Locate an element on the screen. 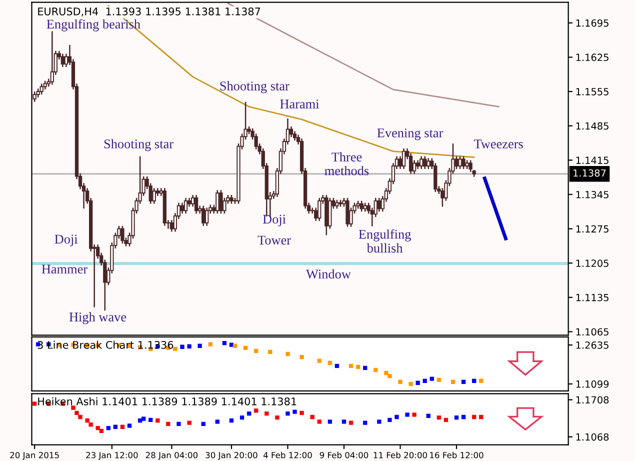 Image resolution: width=635 pixels, height=461 pixels. y-tick-label: 1.1345 is located at coordinates (592, 194).